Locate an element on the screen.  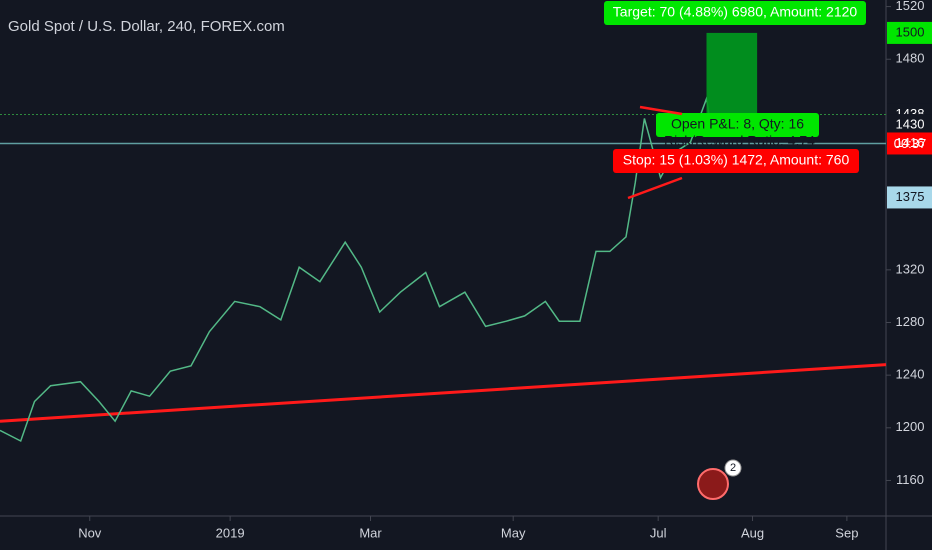
stop-label: Stop: 15 (1.03%) 1472, Amount: 760 is located at coordinates (736, 160).